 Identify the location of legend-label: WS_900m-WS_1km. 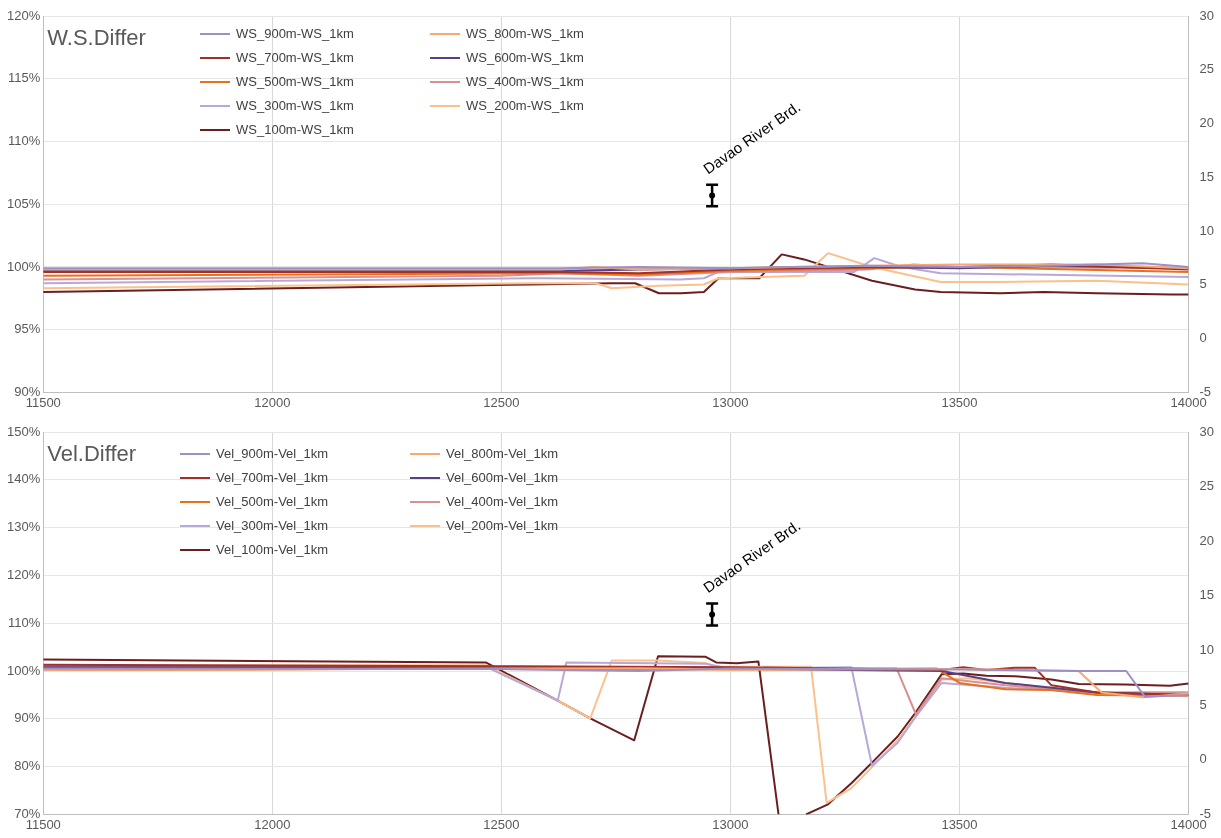
(295, 33).